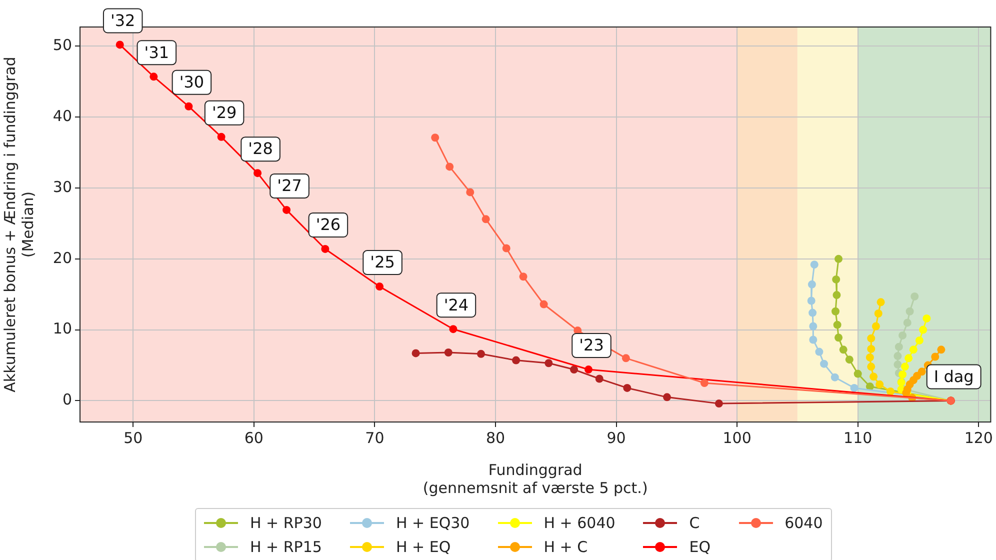  Describe the element at coordinates (737, 437) in the screenshot. I see `x-tick-label: 100` at that location.